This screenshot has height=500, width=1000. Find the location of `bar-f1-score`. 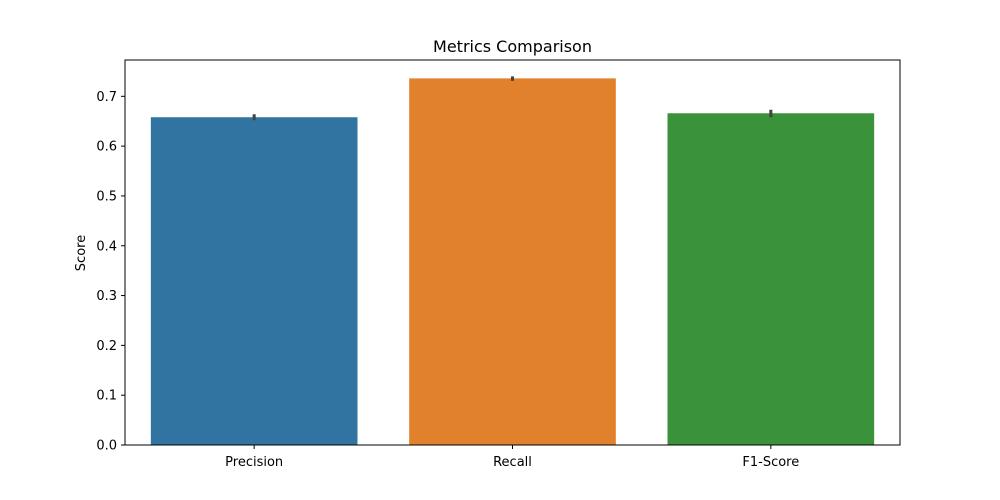

bar-f1-score is located at coordinates (771, 279).